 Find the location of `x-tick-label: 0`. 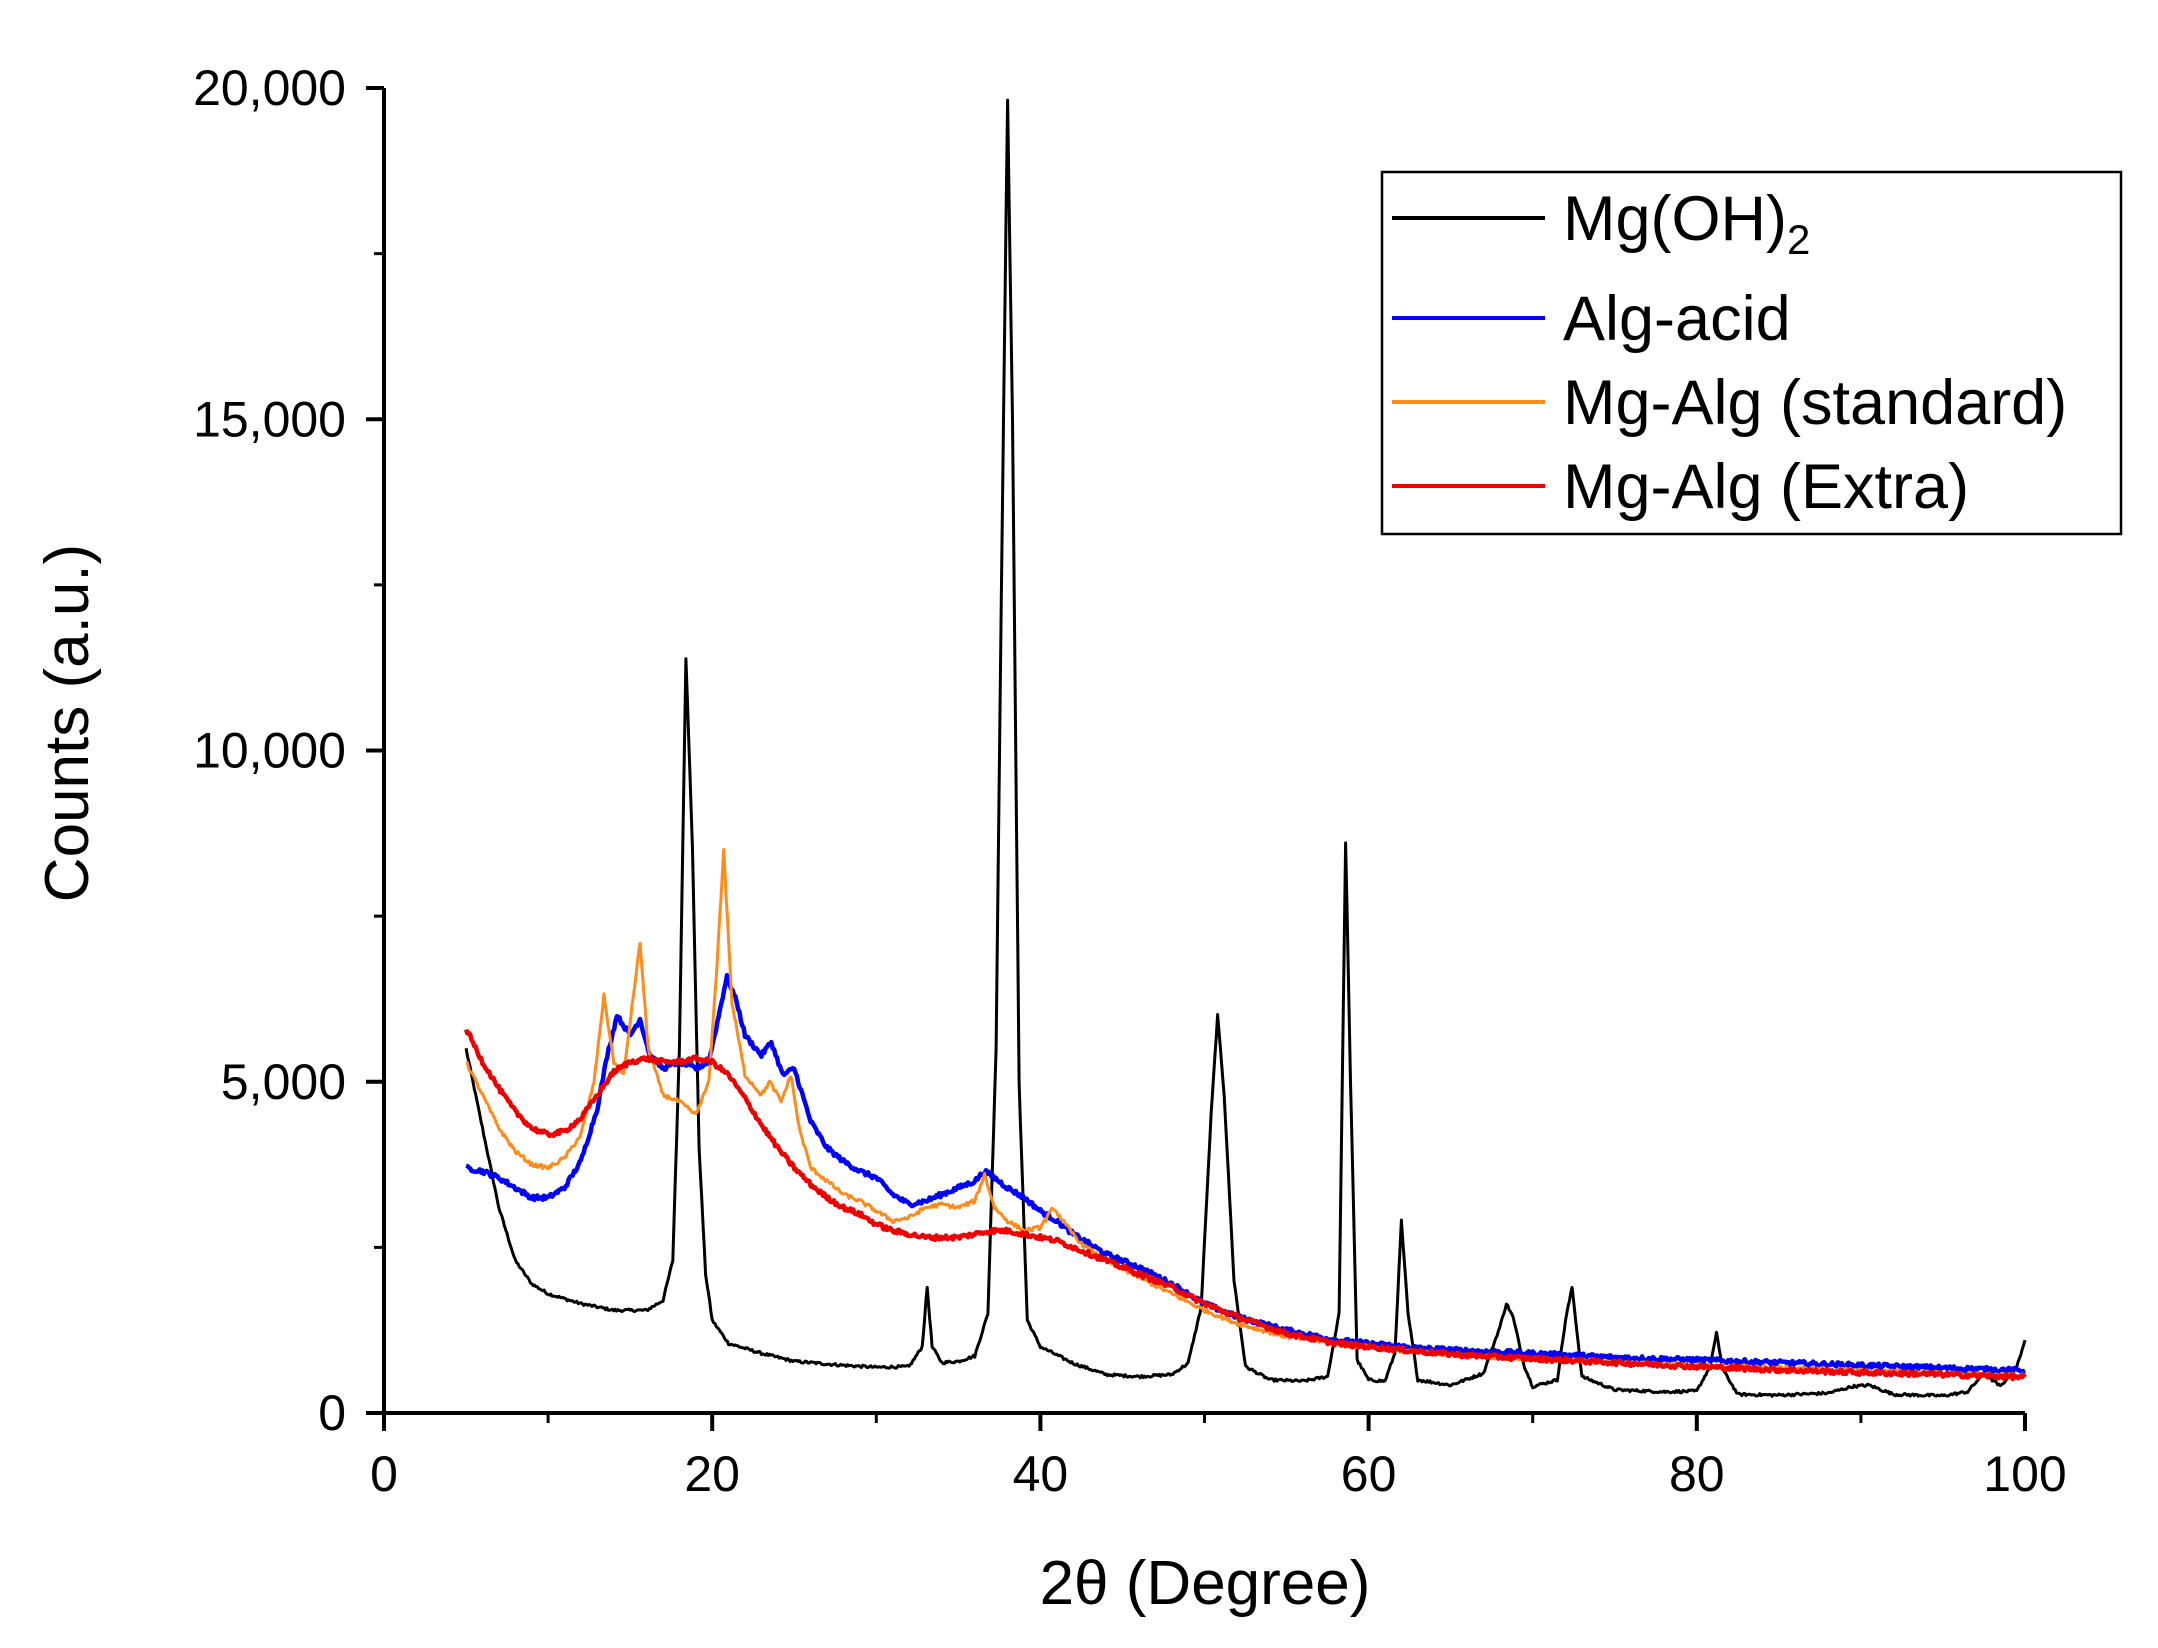

x-tick-label: 0 is located at coordinates (384, 1474).